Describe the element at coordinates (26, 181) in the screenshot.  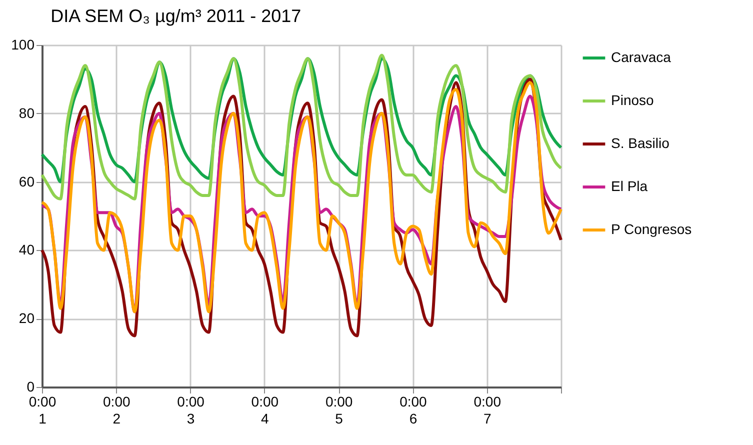
I see `y-tick-label: 60` at that location.